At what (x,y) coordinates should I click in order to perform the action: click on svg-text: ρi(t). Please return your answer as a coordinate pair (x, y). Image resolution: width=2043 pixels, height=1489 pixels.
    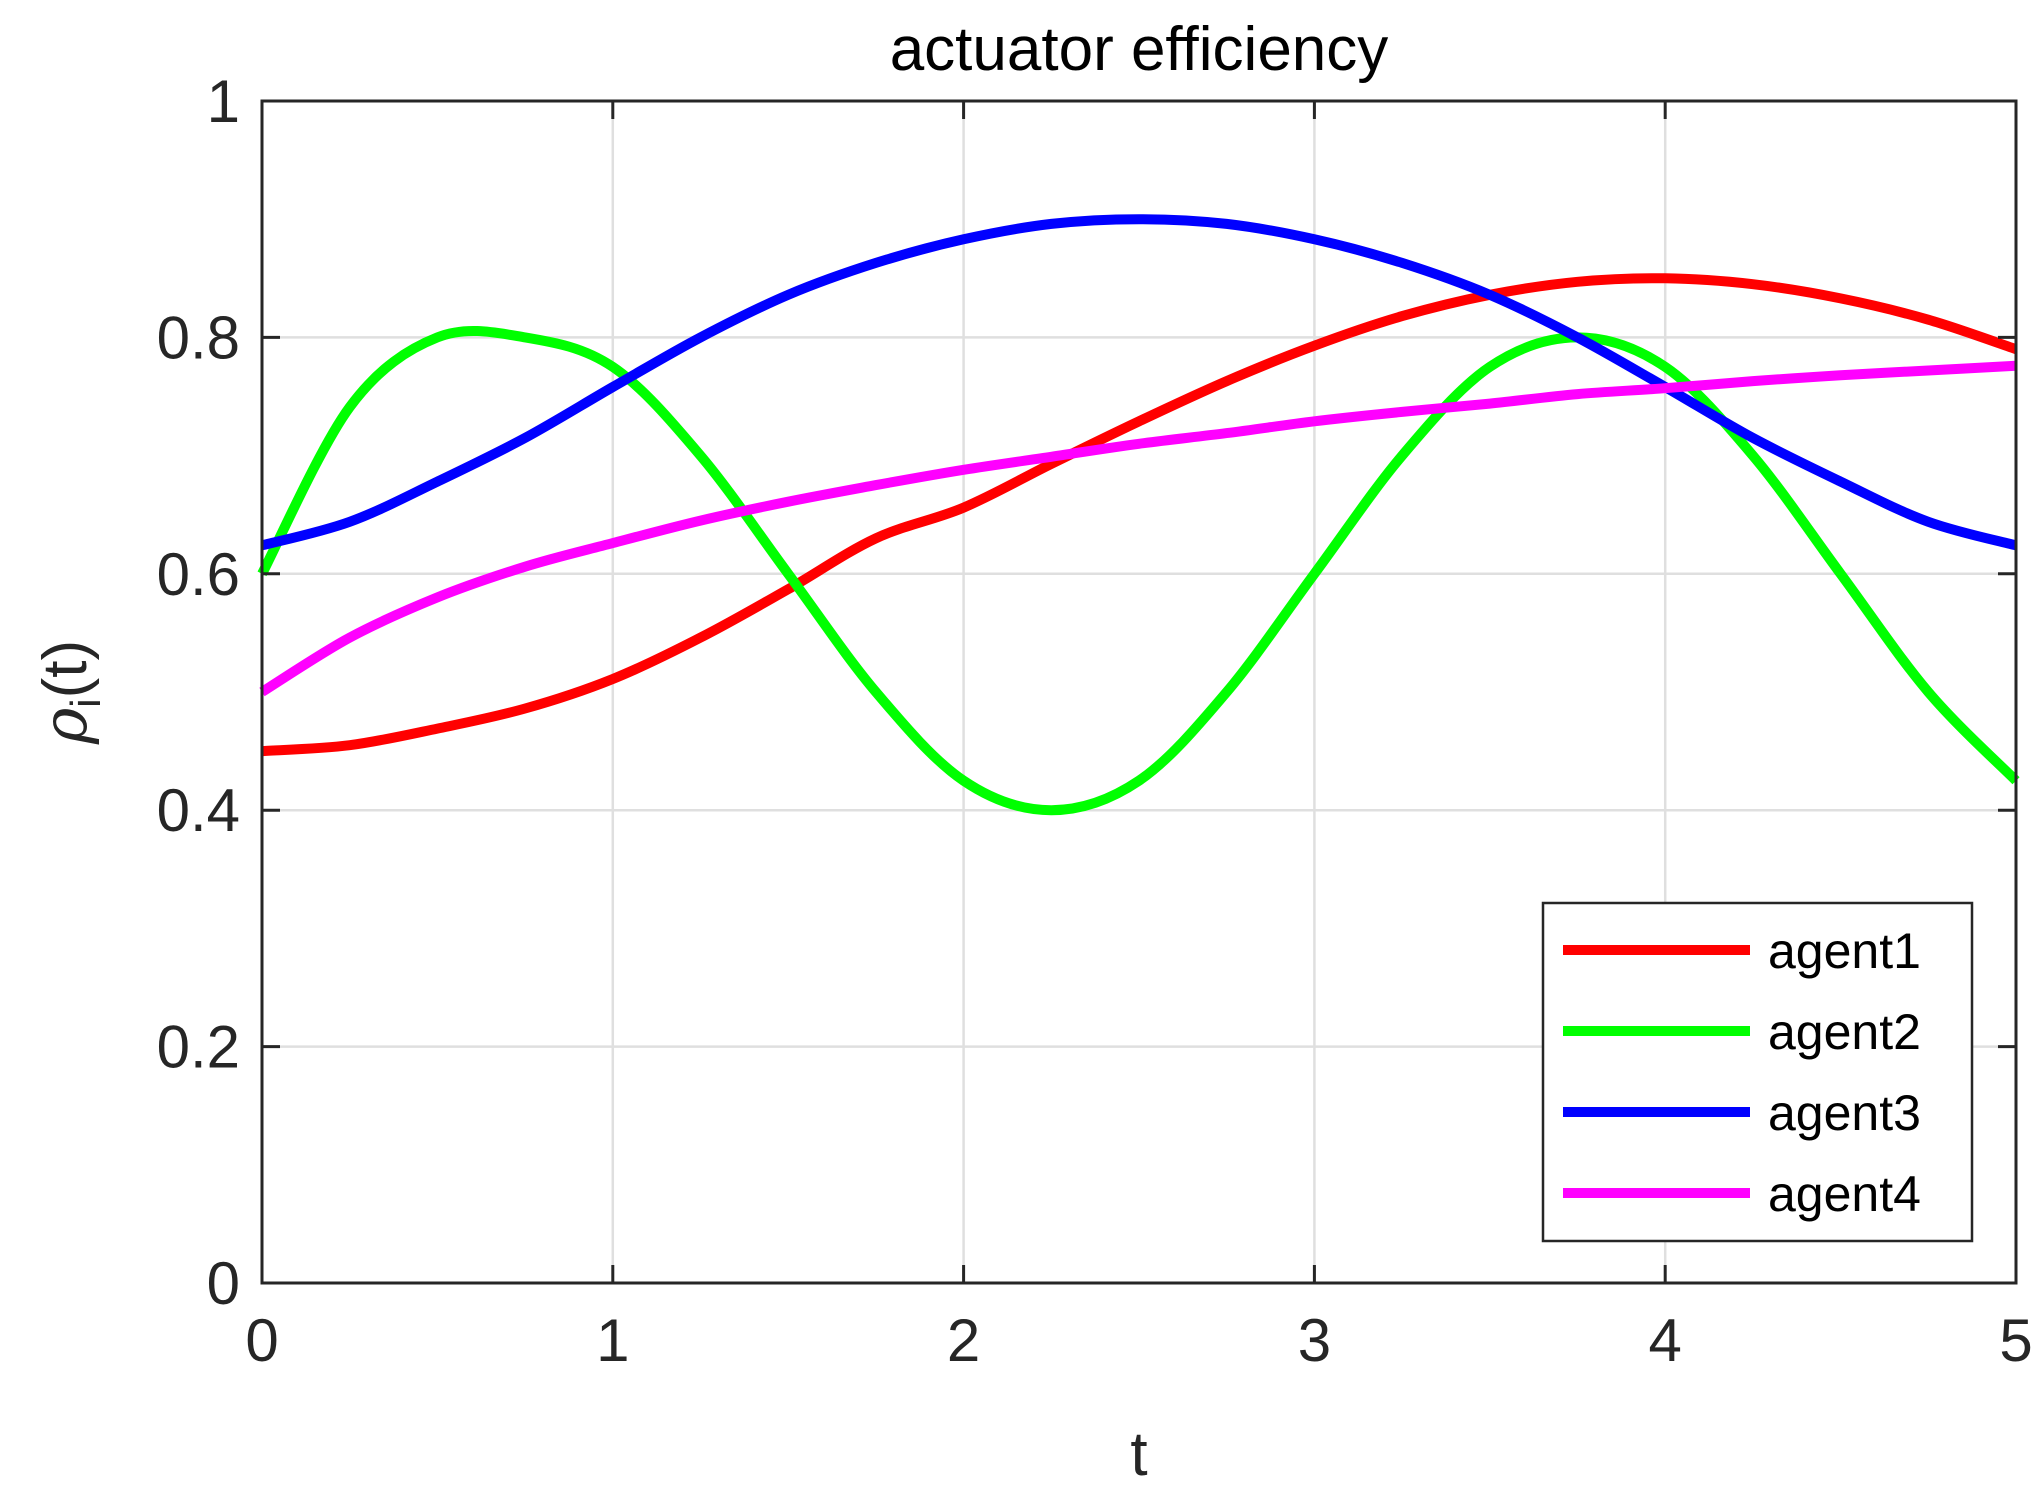
    Looking at the image, I should click on (68, 692).